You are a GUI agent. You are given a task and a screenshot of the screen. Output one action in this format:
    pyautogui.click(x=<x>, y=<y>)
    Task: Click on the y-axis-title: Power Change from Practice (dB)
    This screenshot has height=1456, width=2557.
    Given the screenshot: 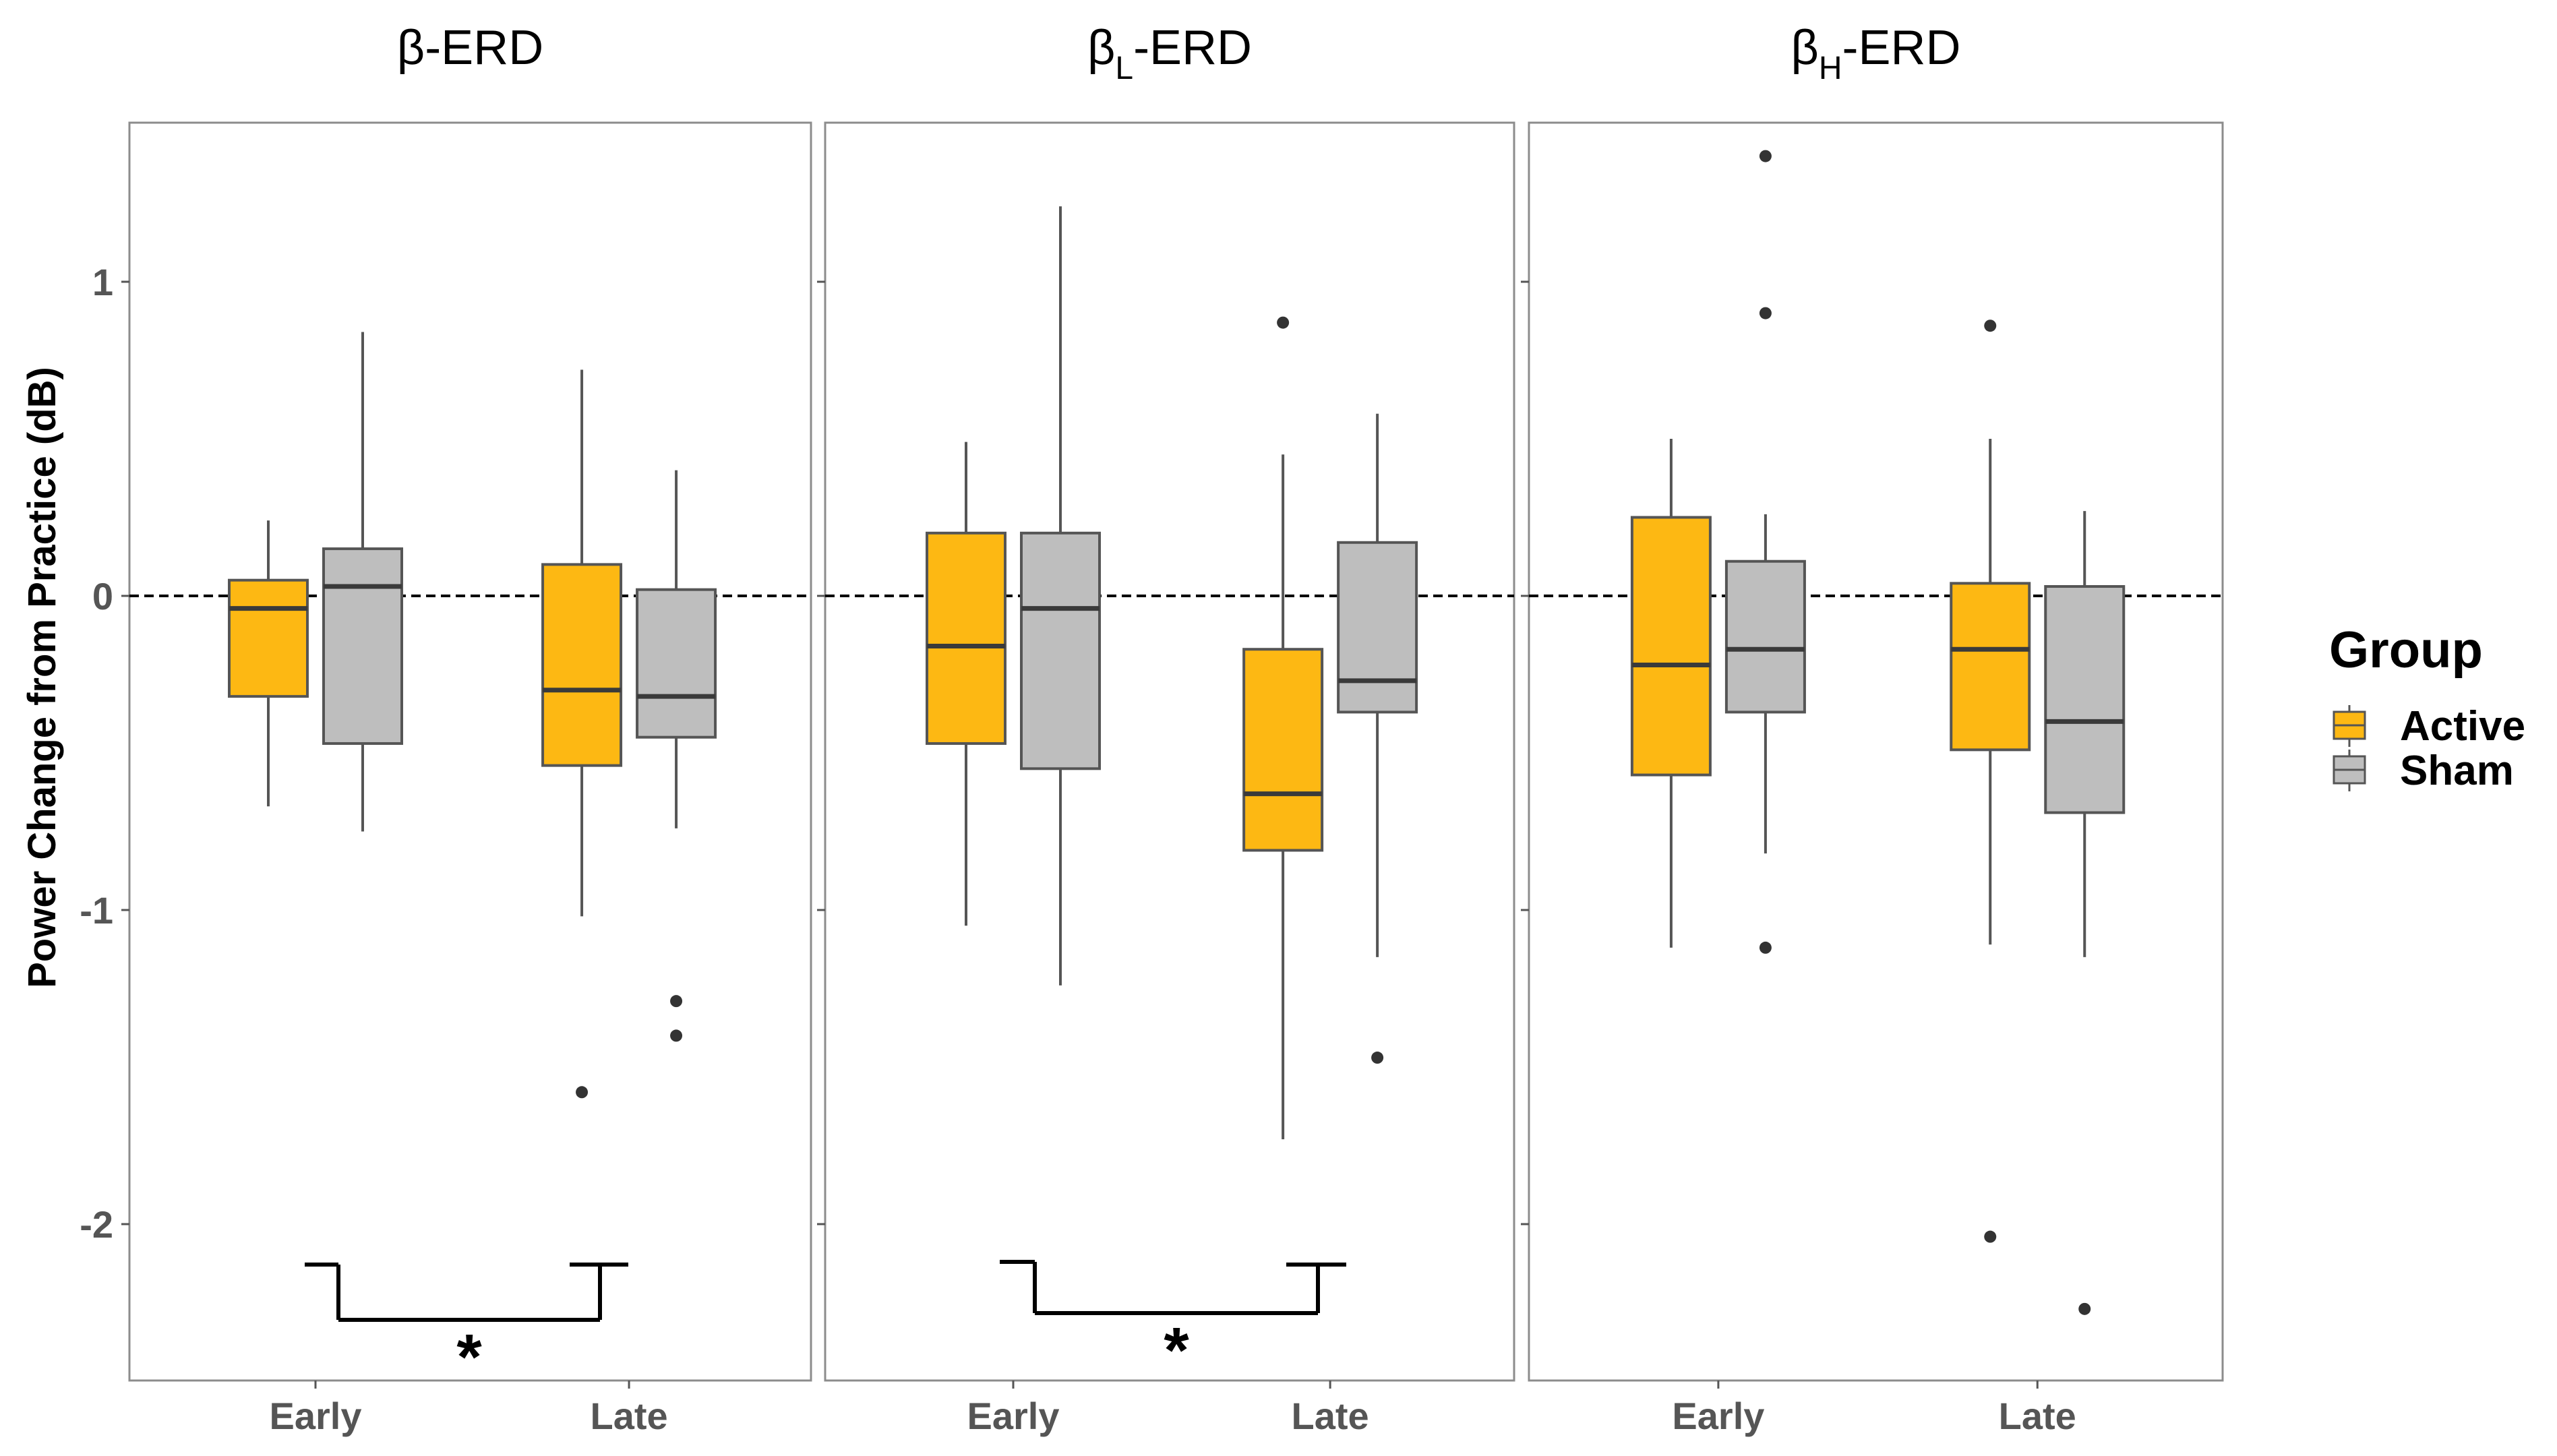 What is the action you would take?
    pyautogui.click(x=42, y=677)
    